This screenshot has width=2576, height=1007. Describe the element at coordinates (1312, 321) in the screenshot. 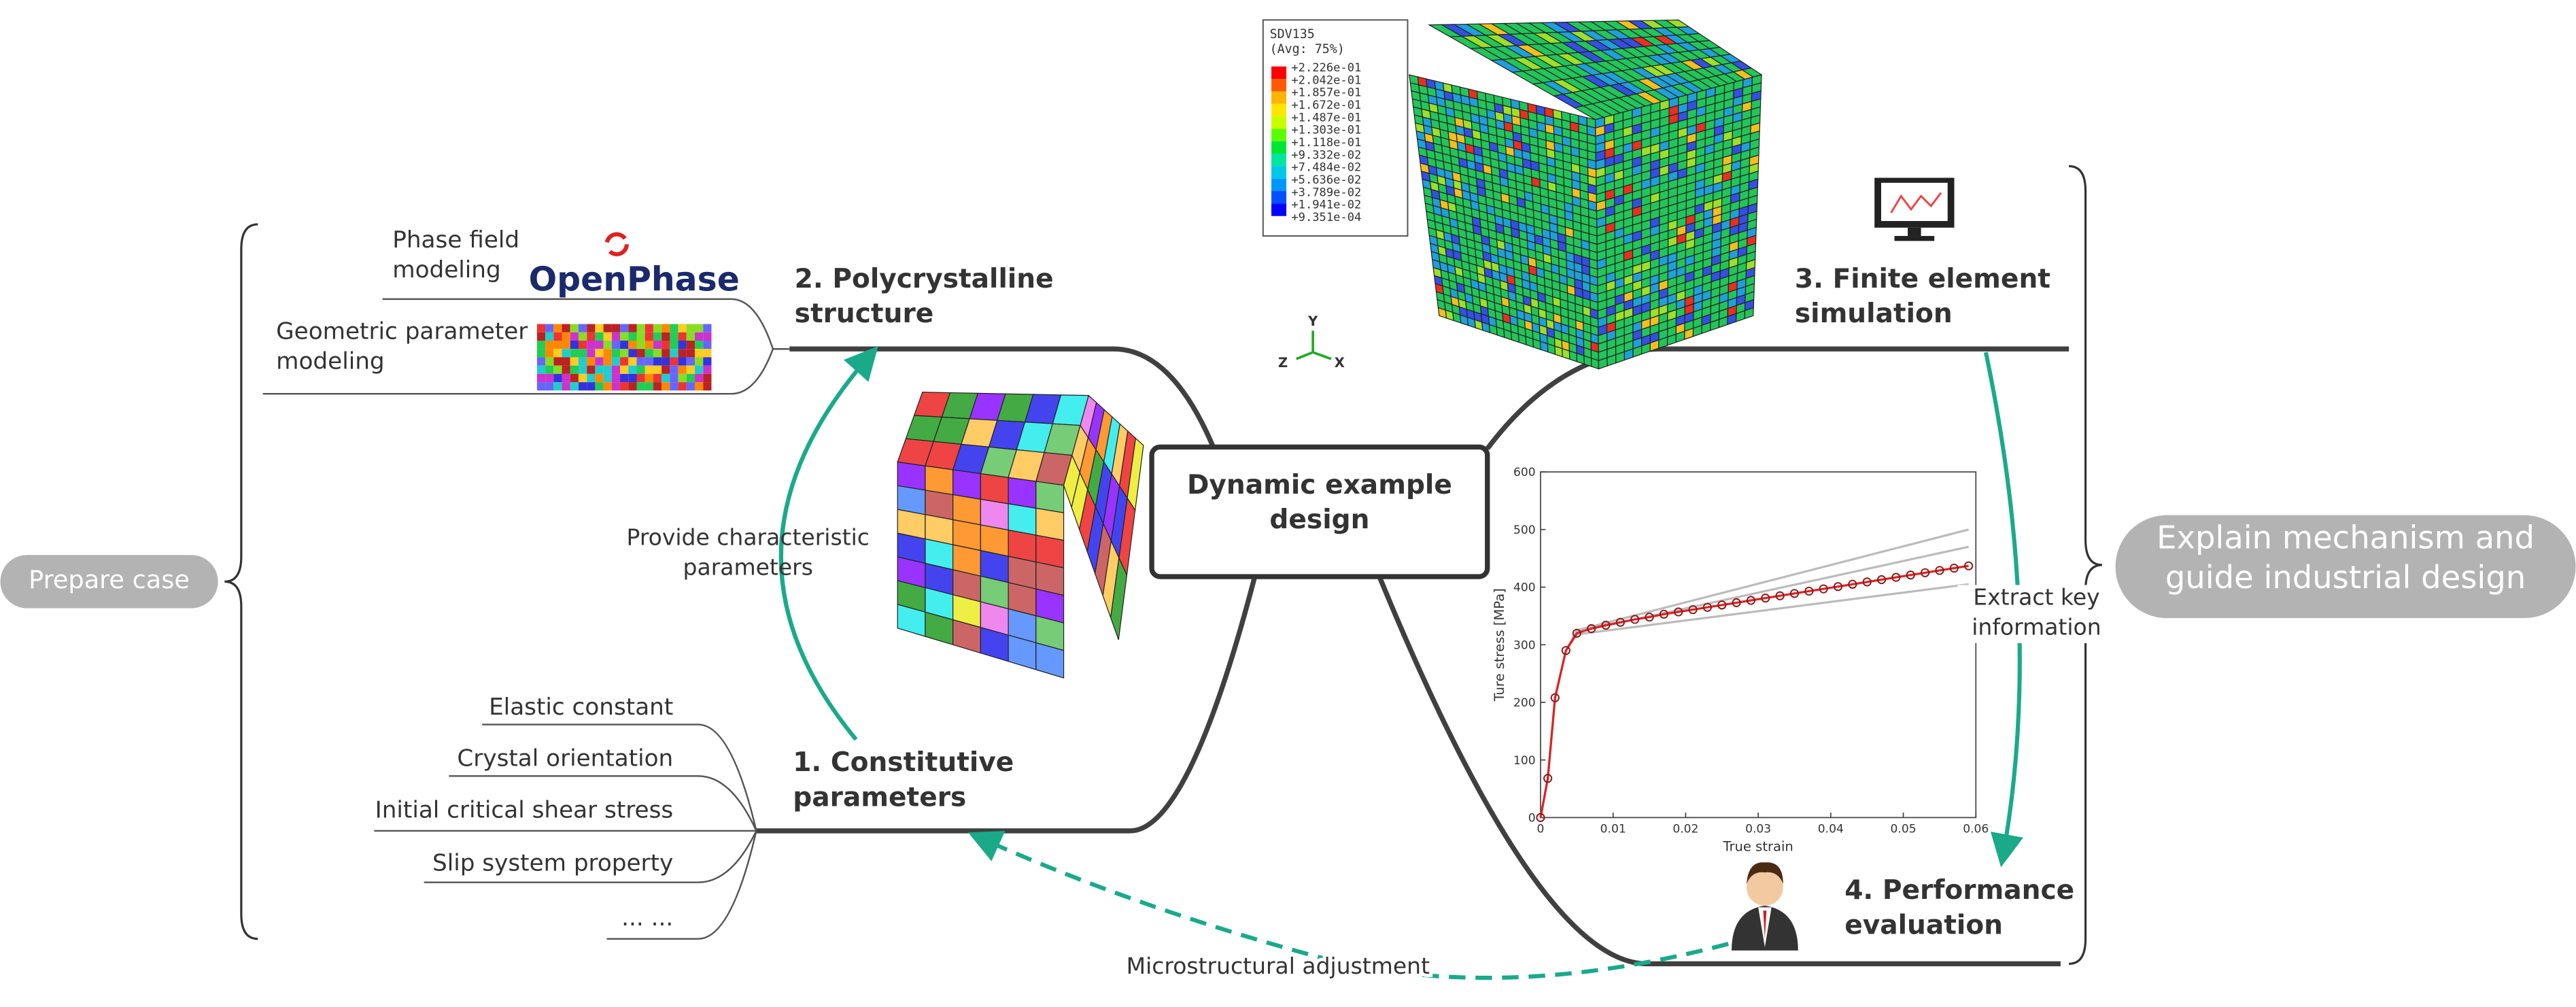

I see `axis-triad-label: Y` at that location.